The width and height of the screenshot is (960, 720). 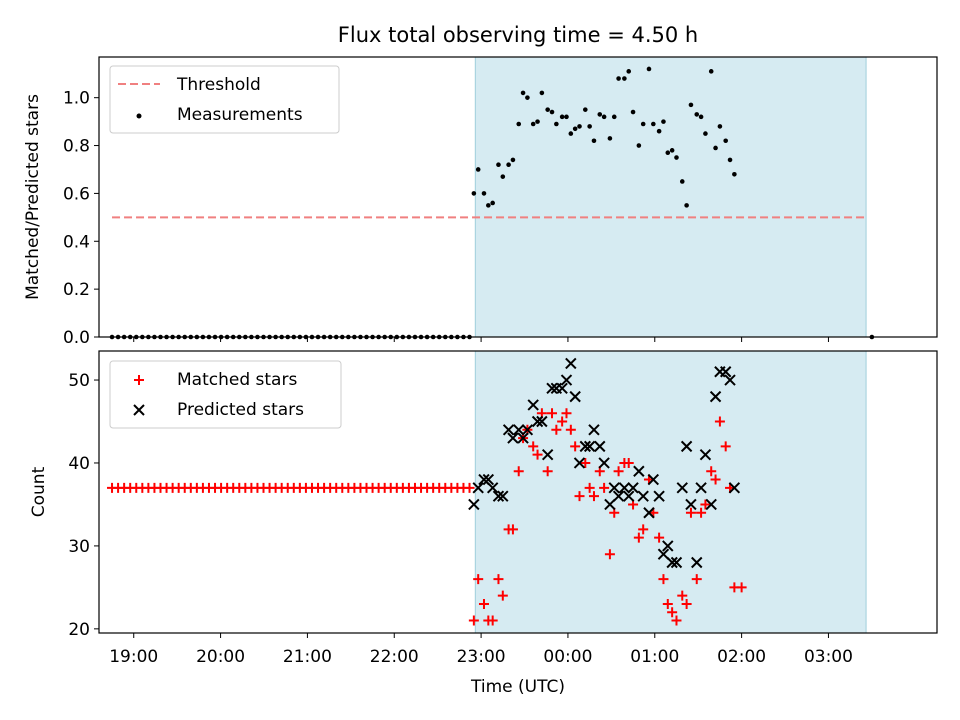 What do you see at coordinates (567, 657) in the screenshot?
I see `x-tick-label: 00:00` at bounding box center [567, 657].